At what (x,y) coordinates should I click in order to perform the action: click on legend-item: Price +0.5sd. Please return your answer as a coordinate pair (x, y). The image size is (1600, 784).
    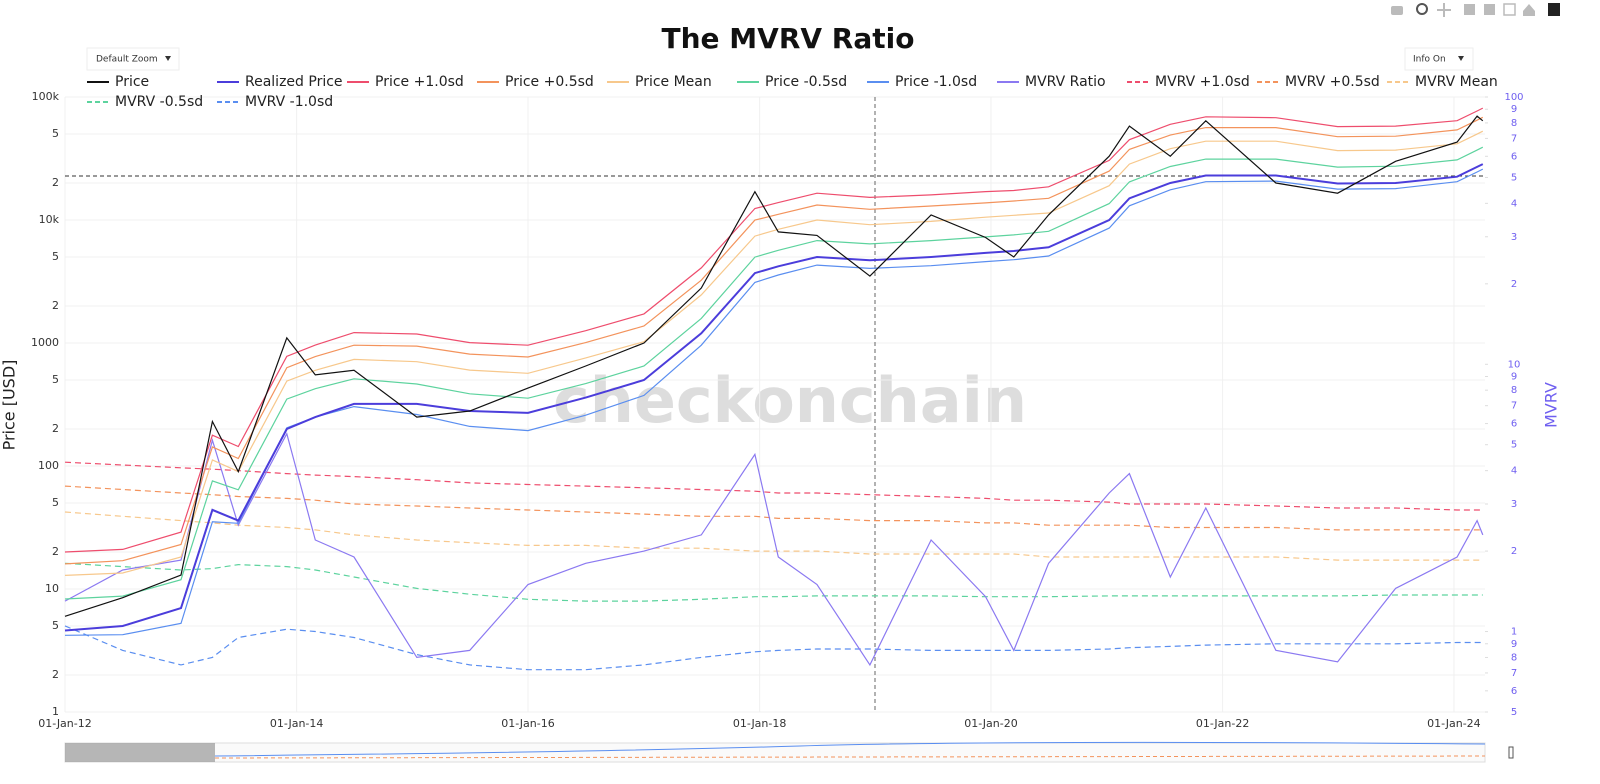
    Looking at the image, I should click on (535, 82).